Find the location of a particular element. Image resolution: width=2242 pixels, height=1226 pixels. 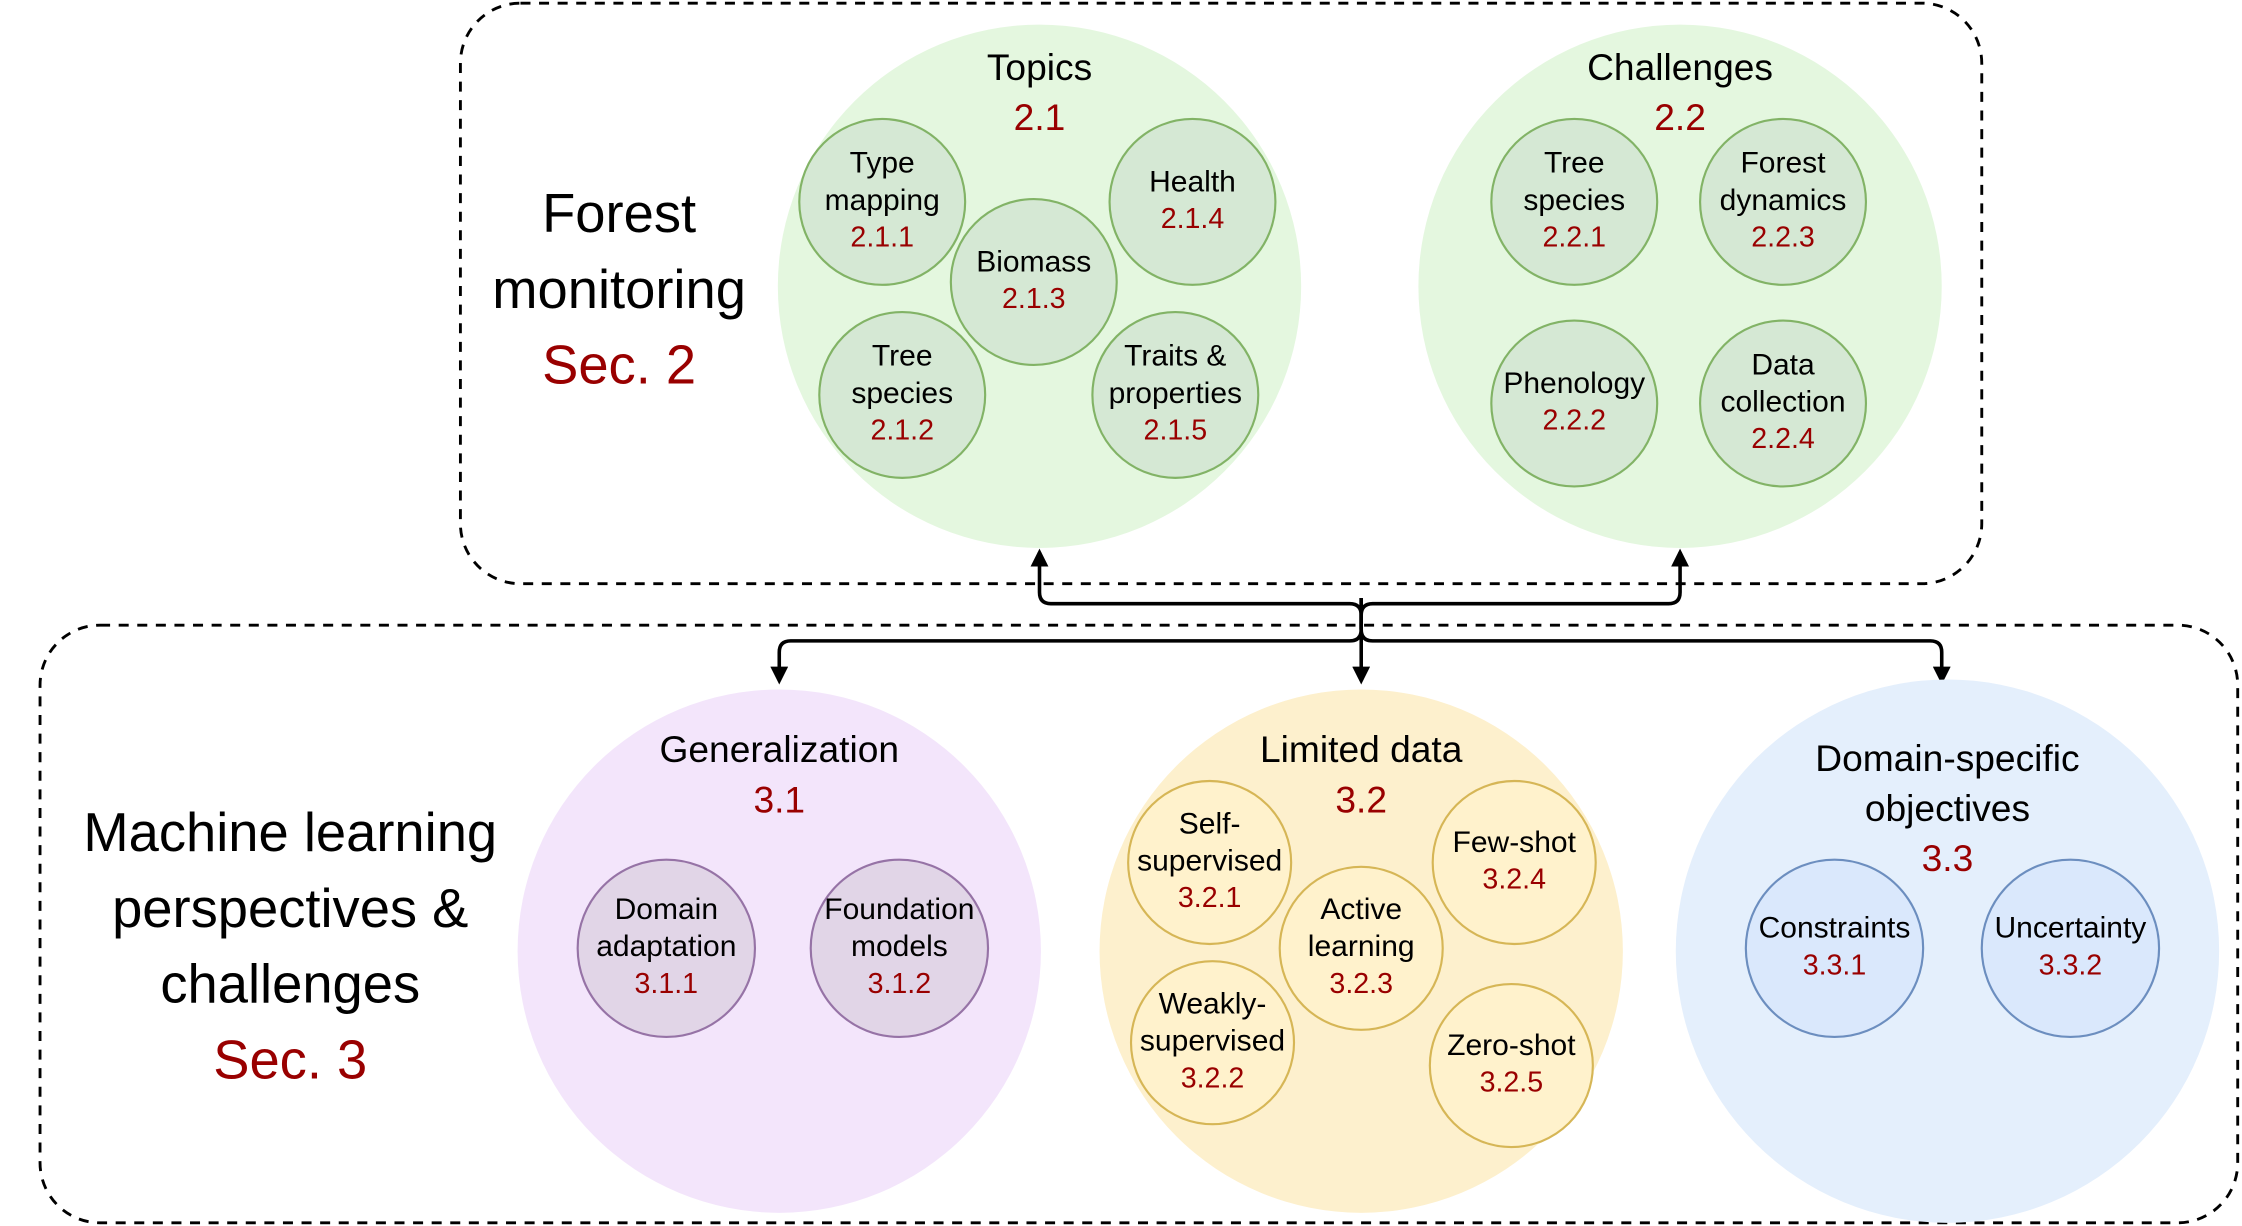

node-label: Phenology is located at coordinates (1574, 383).